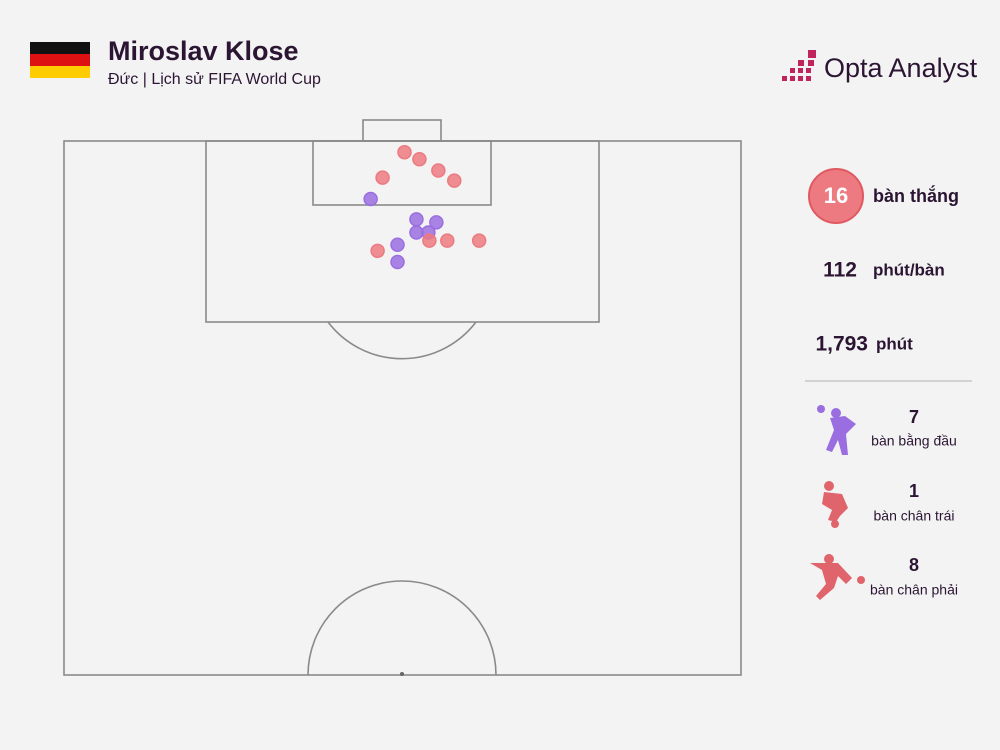 This screenshot has height=750, width=1000. What do you see at coordinates (837, 577) in the screenshot?
I see `right-foot-icon` at bounding box center [837, 577].